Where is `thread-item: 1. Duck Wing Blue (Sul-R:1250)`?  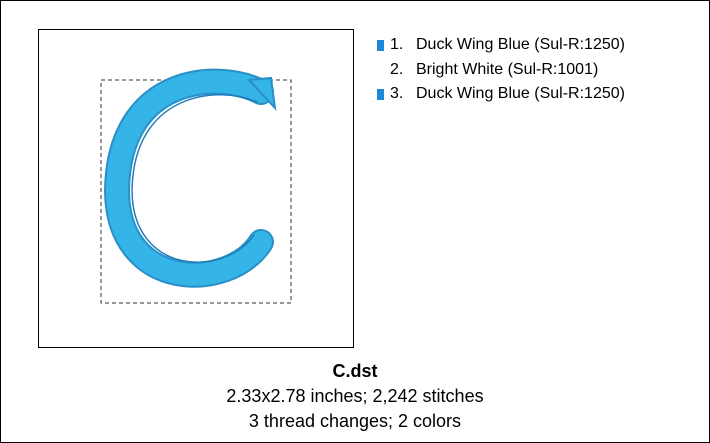 thread-item: 1. Duck Wing Blue (Sul-R:1250) is located at coordinates (501, 45).